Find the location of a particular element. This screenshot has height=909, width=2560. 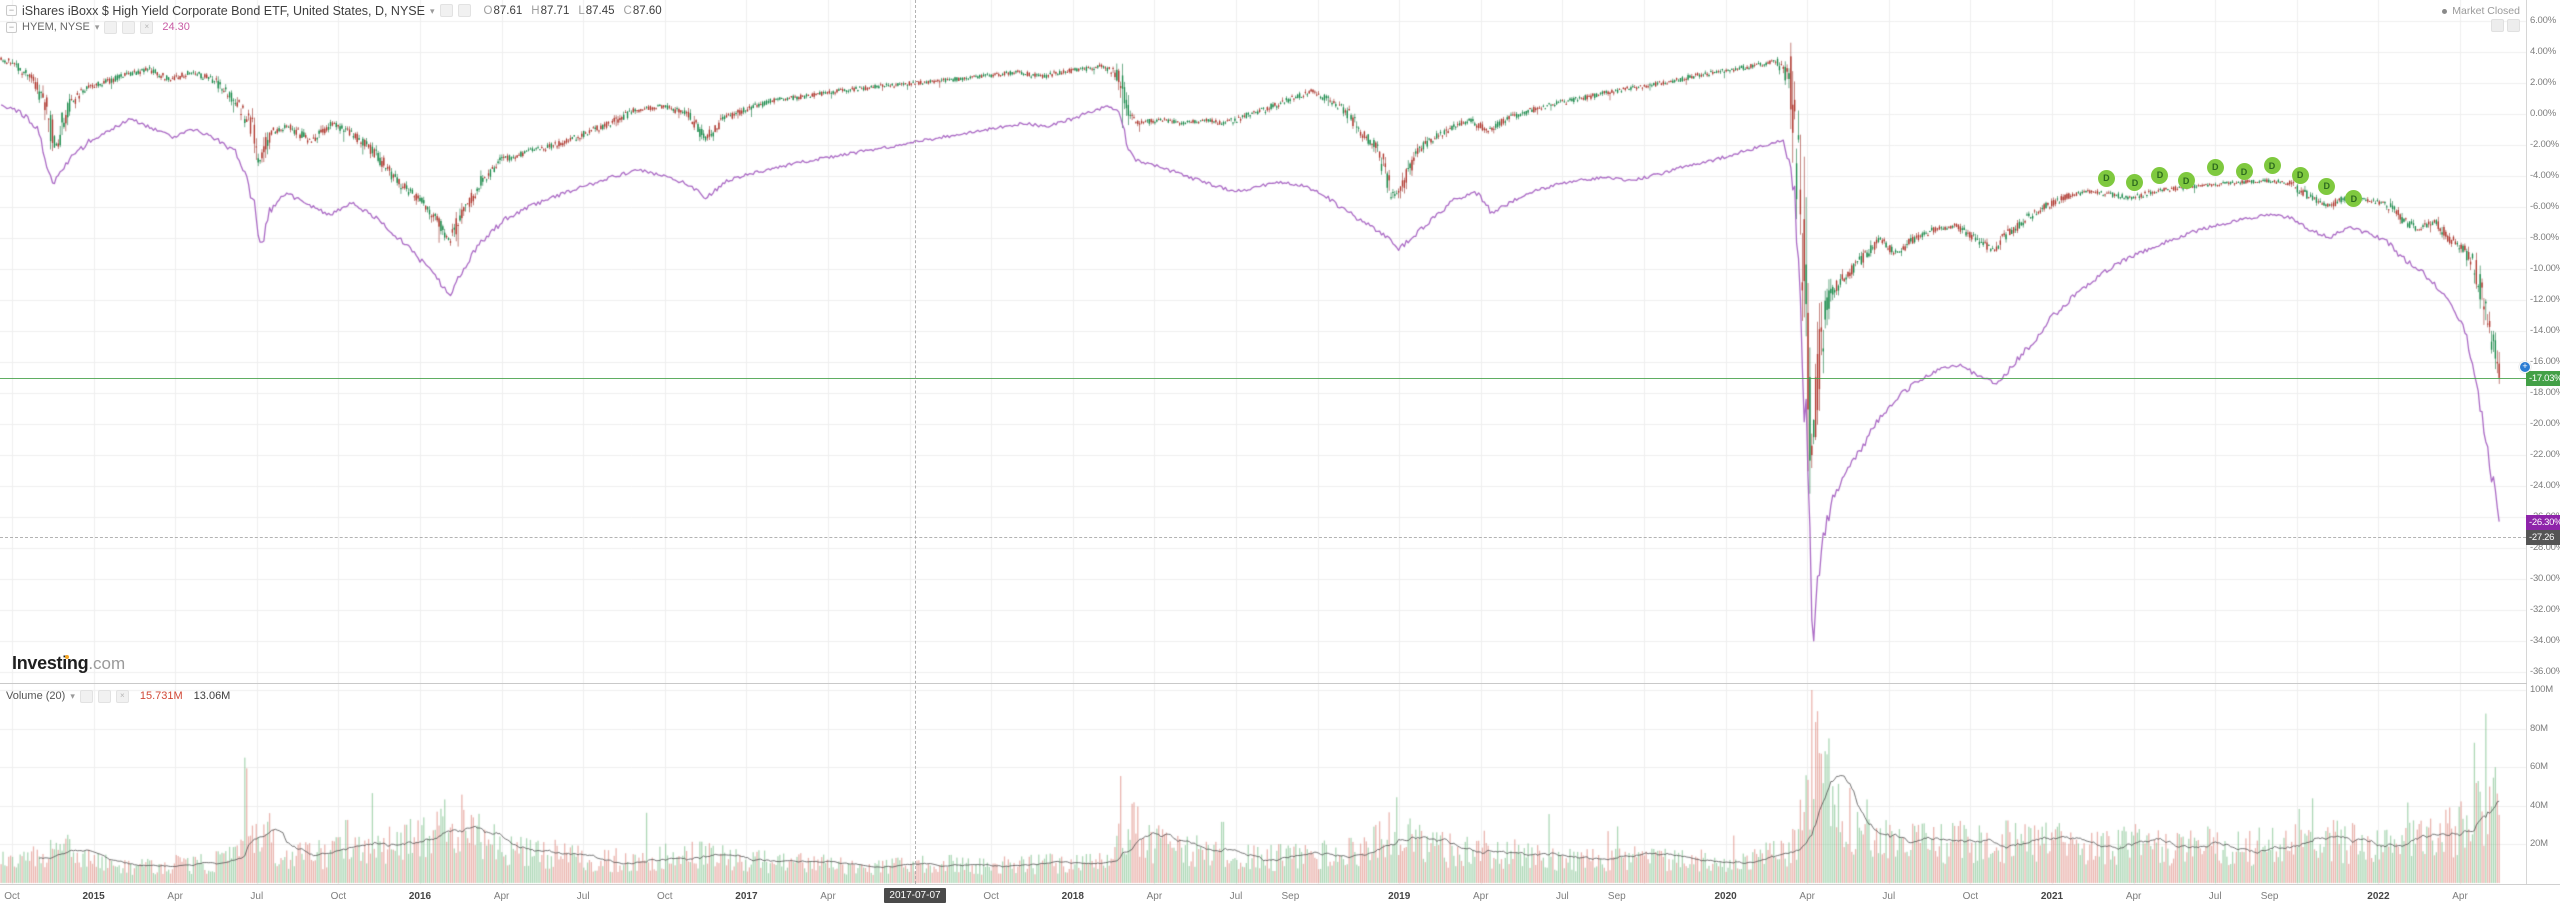

price-tick-label: -28.00% is located at coordinates (2545, 547).